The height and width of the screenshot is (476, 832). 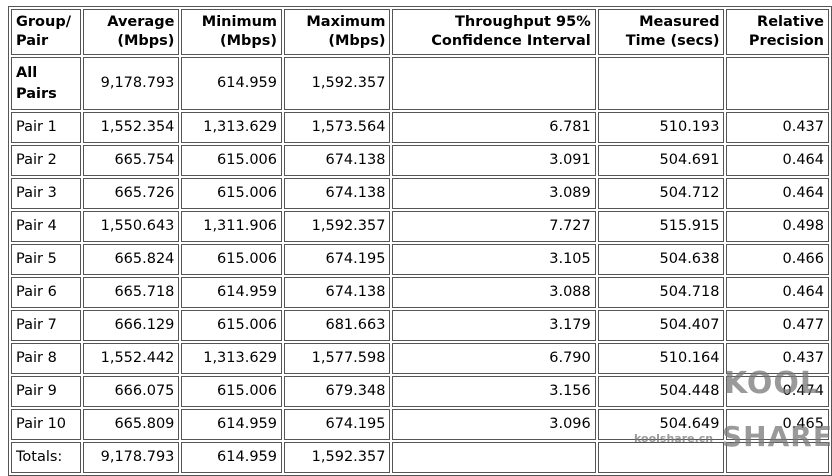 I want to click on table-cell: 665.726, so click(x=131, y=193).